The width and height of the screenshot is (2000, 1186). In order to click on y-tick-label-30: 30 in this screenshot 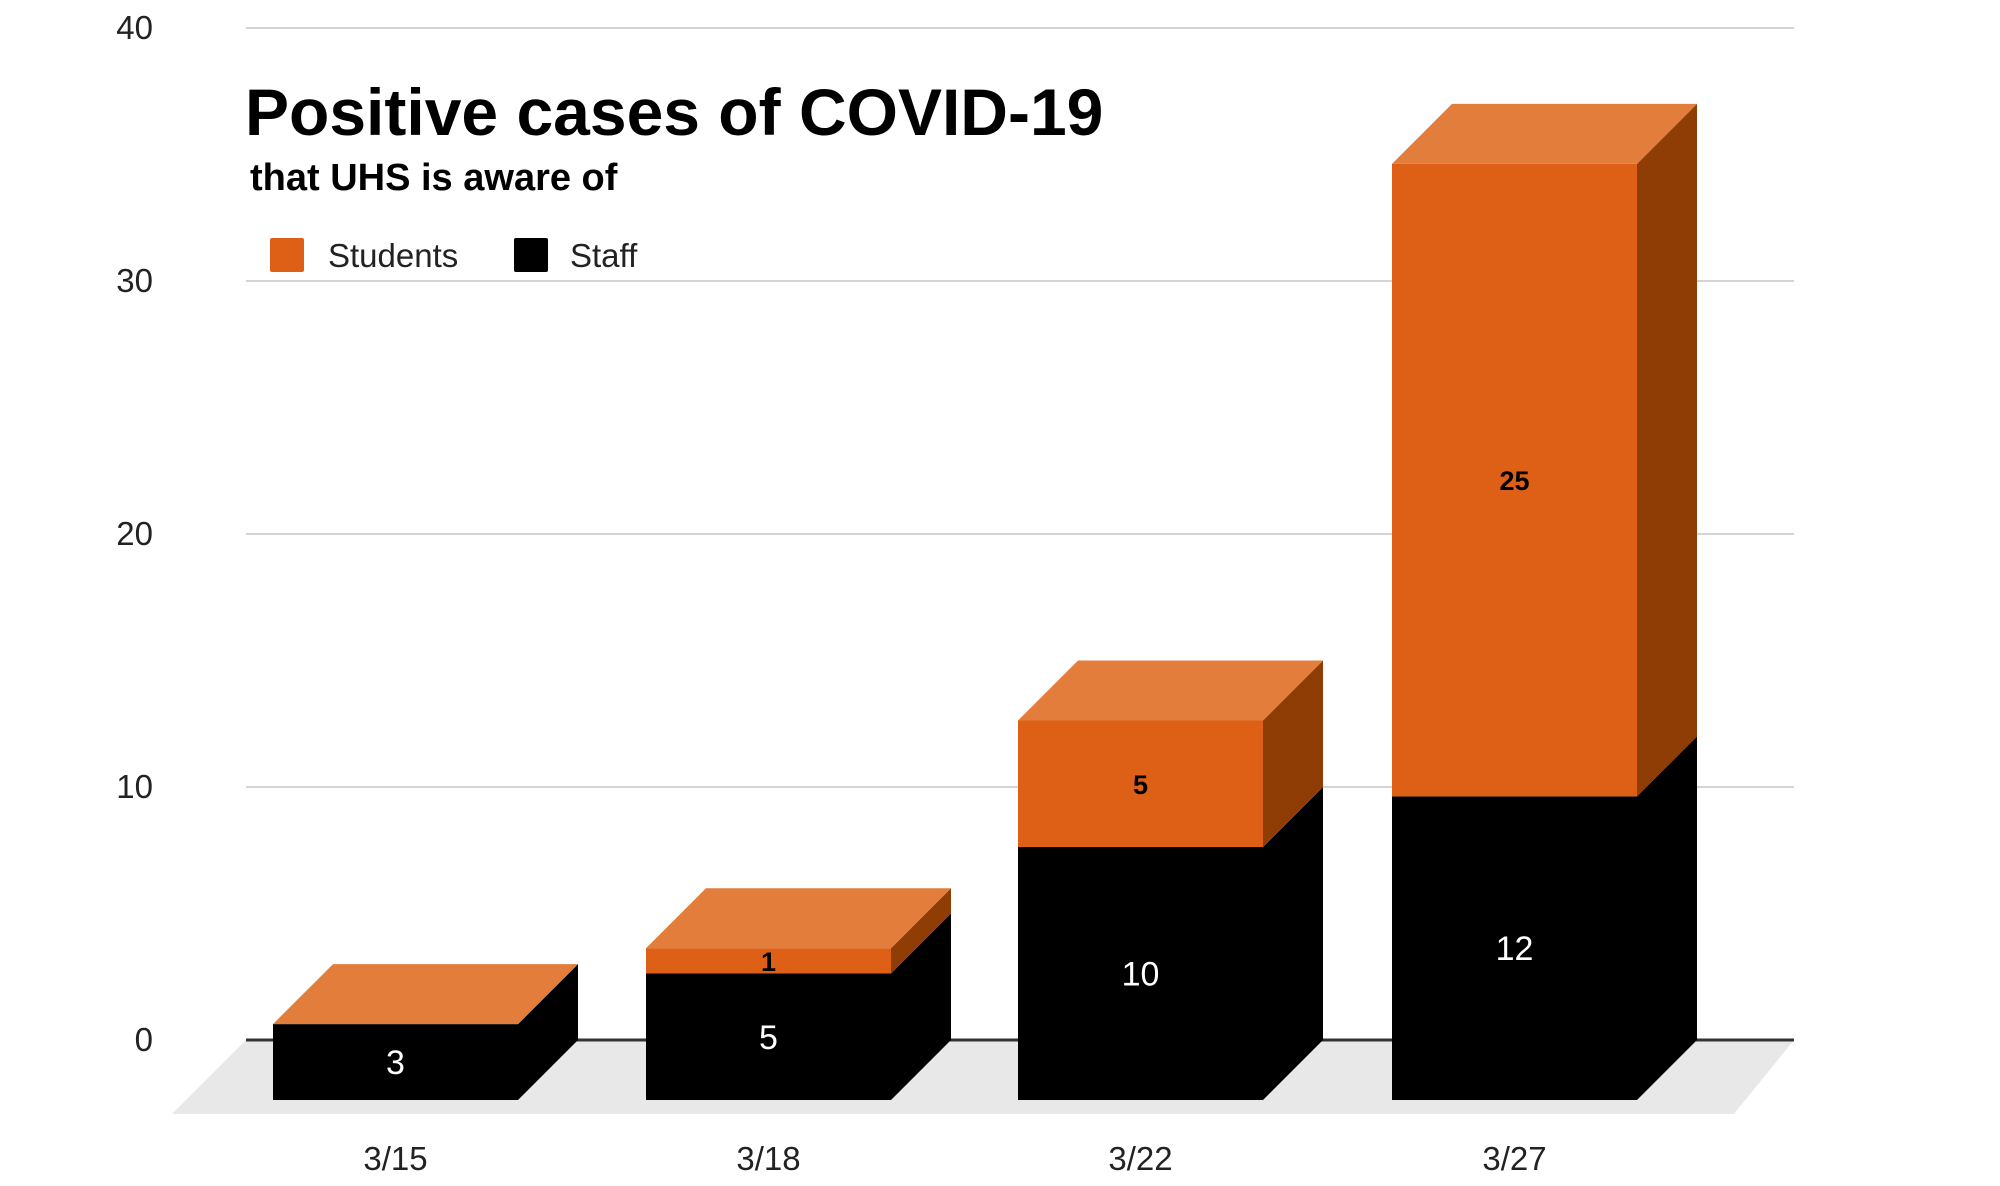, I will do `click(134, 280)`.